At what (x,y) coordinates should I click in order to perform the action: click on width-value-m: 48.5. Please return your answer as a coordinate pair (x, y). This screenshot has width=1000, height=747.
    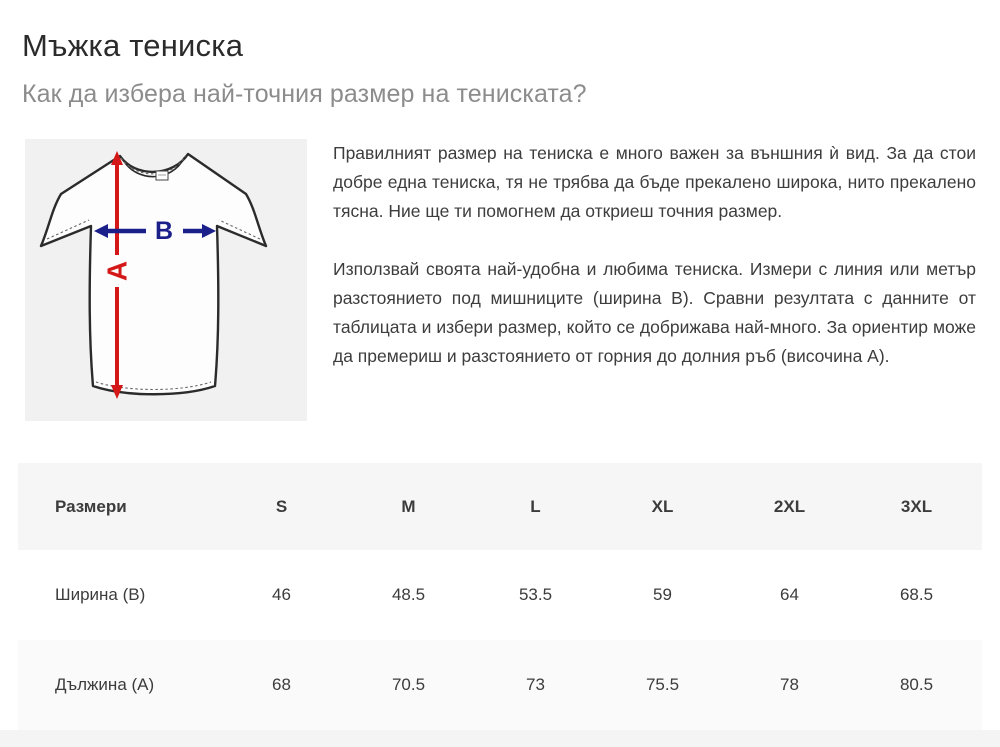
    Looking at the image, I should click on (408, 594).